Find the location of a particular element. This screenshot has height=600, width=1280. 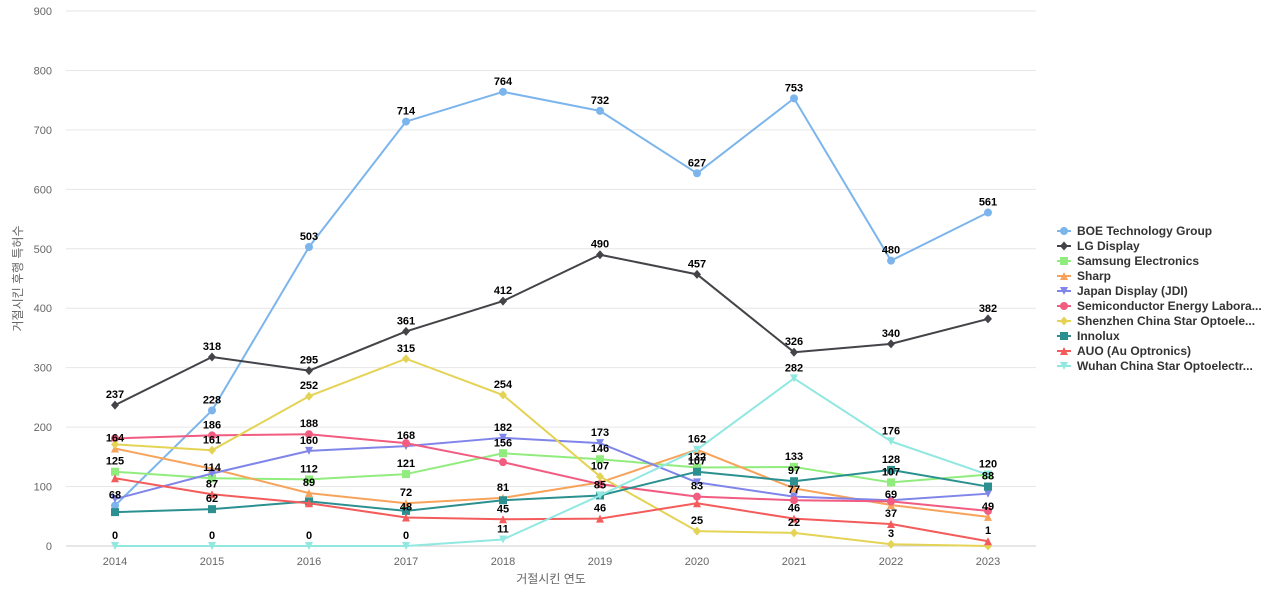

legend-item-lg-display: LG Display is located at coordinates (1098, 246).